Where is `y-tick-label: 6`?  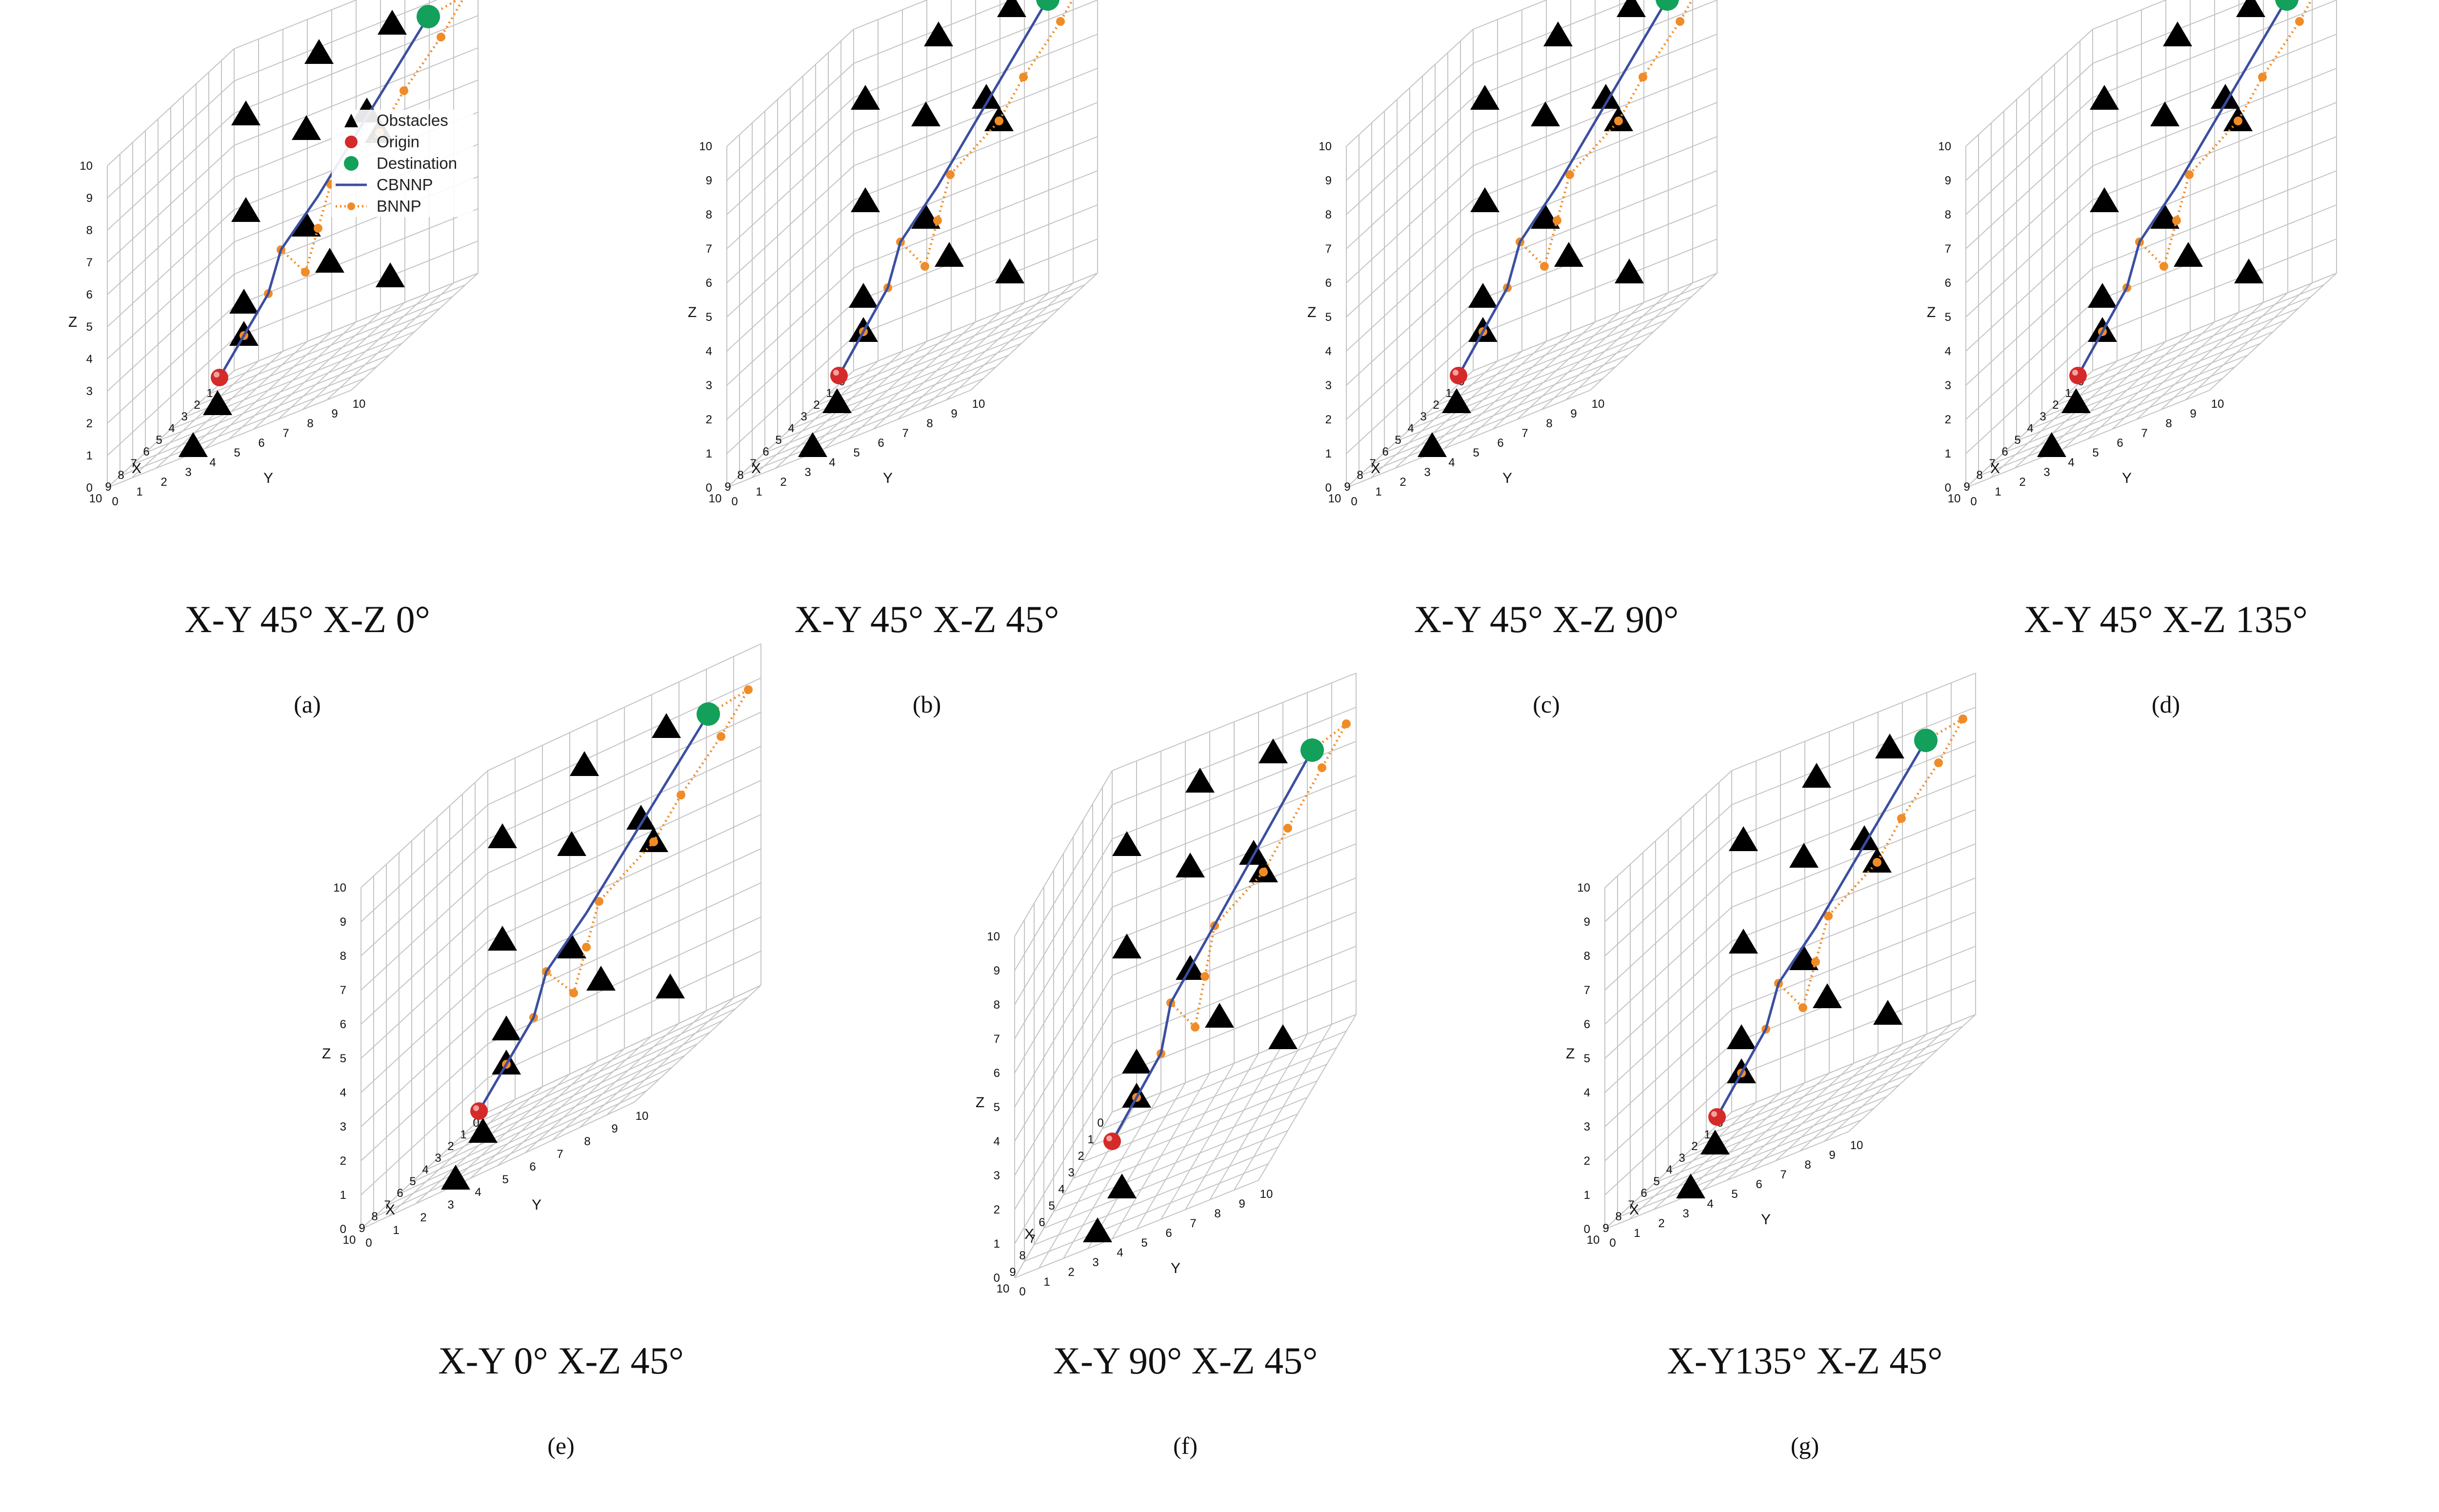 y-tick-label: 6 is located at coordinates (2120, 443).